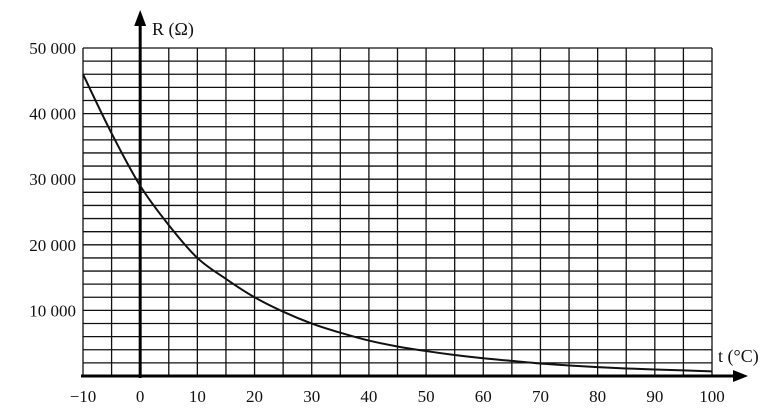 Image resolution: width=777 pixels, height=415 pixels. I want to click on x-axis-label: t (°C), so click(738, 356).